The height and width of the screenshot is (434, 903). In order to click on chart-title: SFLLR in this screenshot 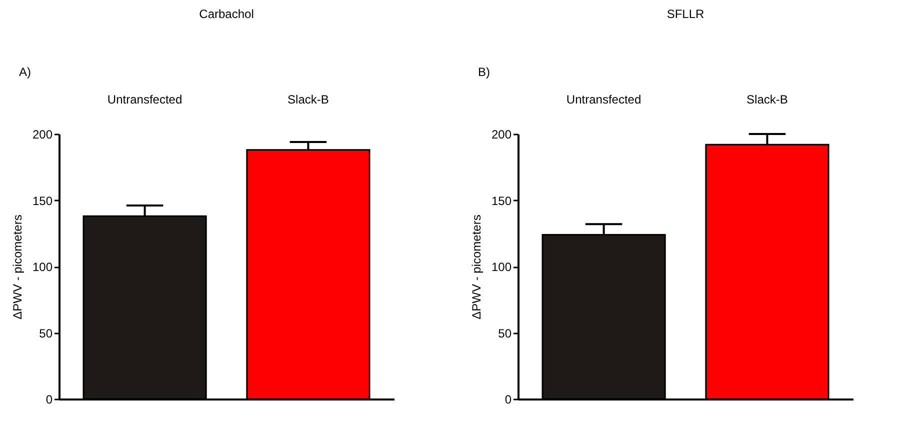, I will do `click(685, 14)`.